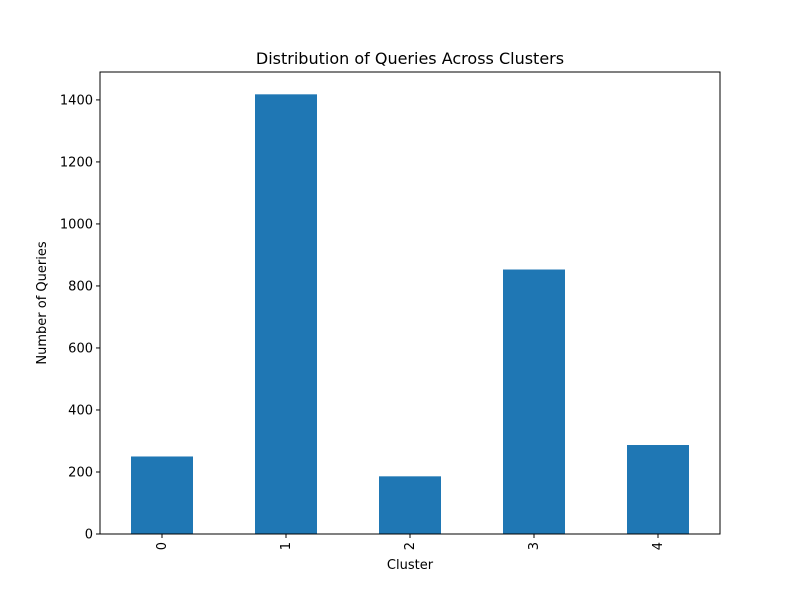  I want to click on y-axis-label: Number of Queries, so click(42, 302).